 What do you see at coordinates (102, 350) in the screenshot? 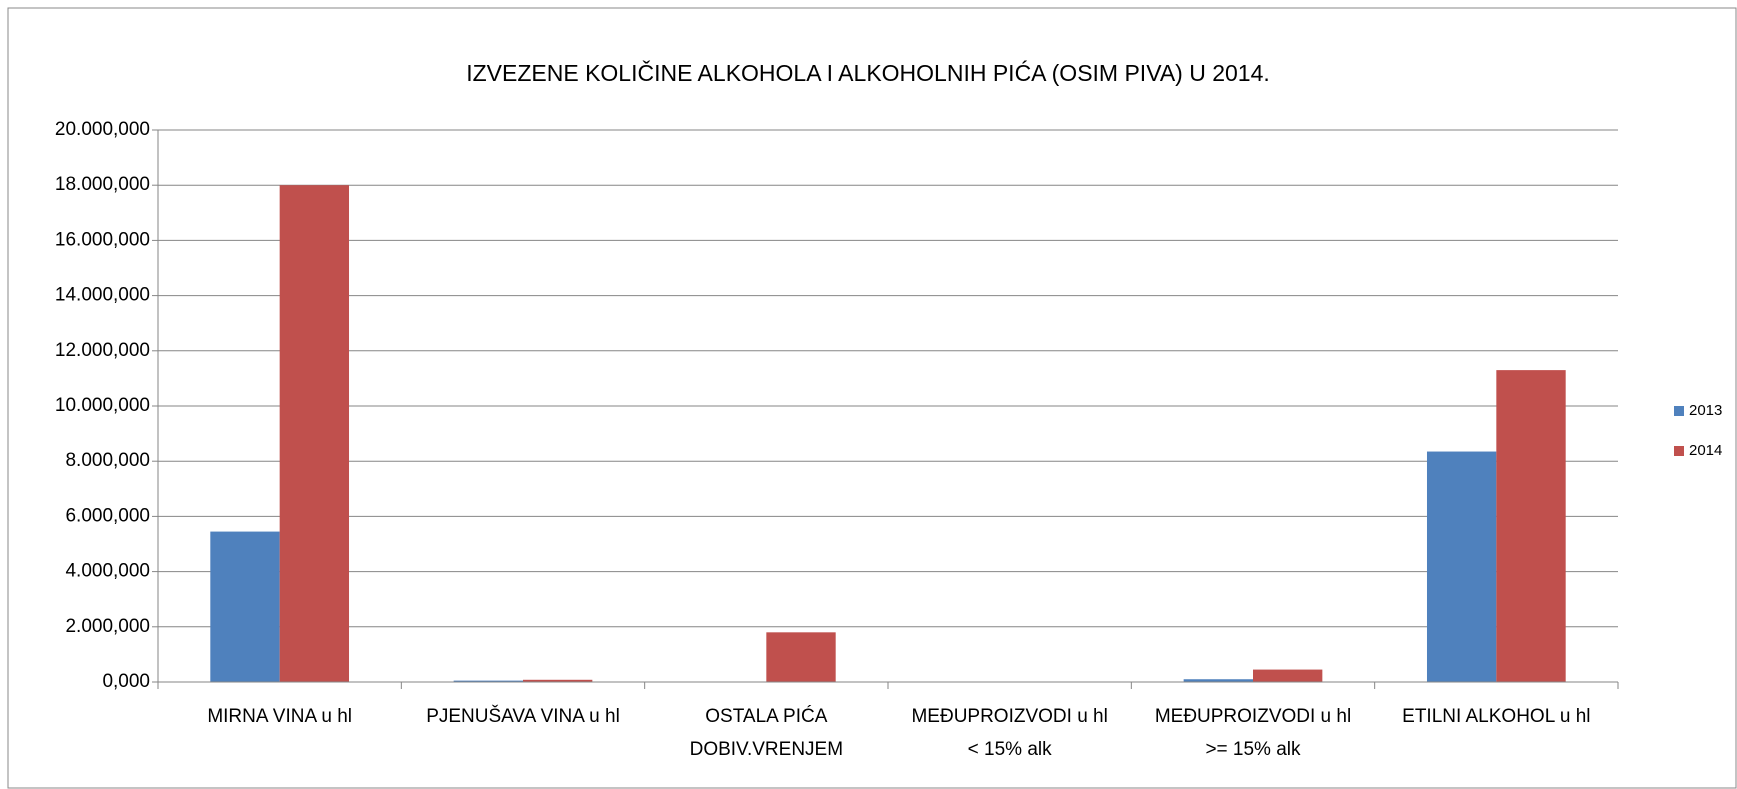
I see `y-tick-label: 12.000,000` at bounding box center [102, 350].